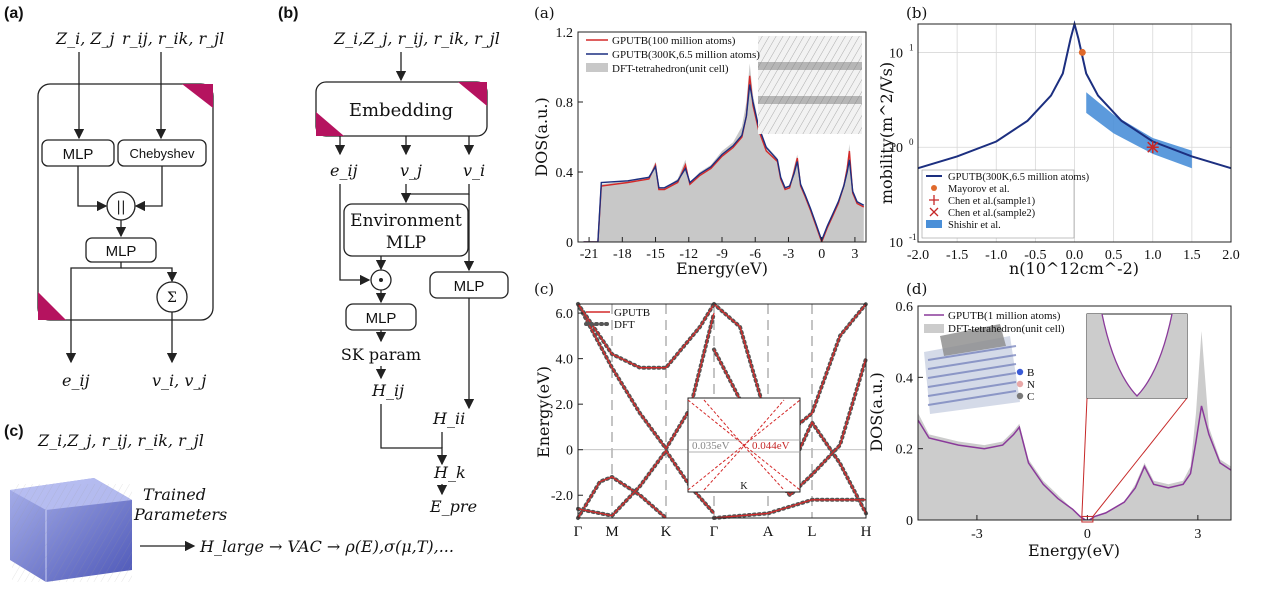 This screenshot has width=1268, height=592. Describe the element at coordinates (1087, 519) in the screenshot. I see `chart-d-zoom-box` at that location.